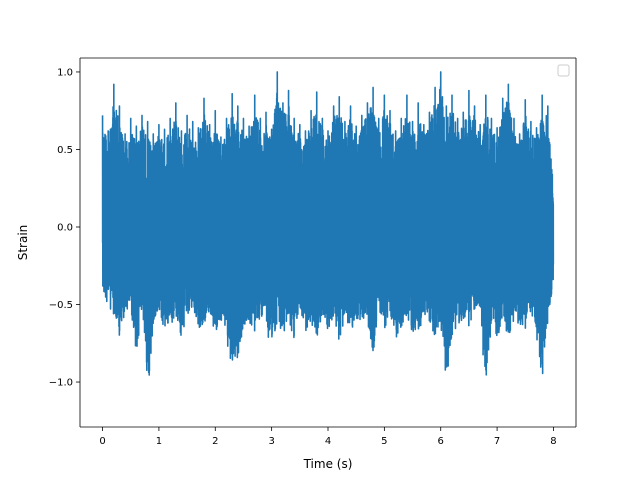 This screenshot has width=640, height=480. Describe the element at coordinates (65, 73) in the screenshot. I see `y-tick-label: 1.0` at that location.